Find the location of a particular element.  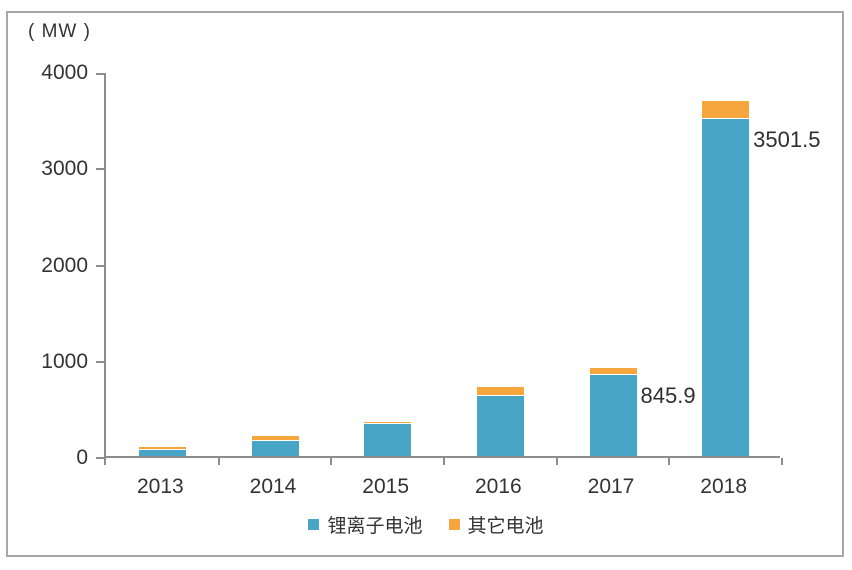

x-axis-label-2017: 2017 is located at coordinates (611, 486).